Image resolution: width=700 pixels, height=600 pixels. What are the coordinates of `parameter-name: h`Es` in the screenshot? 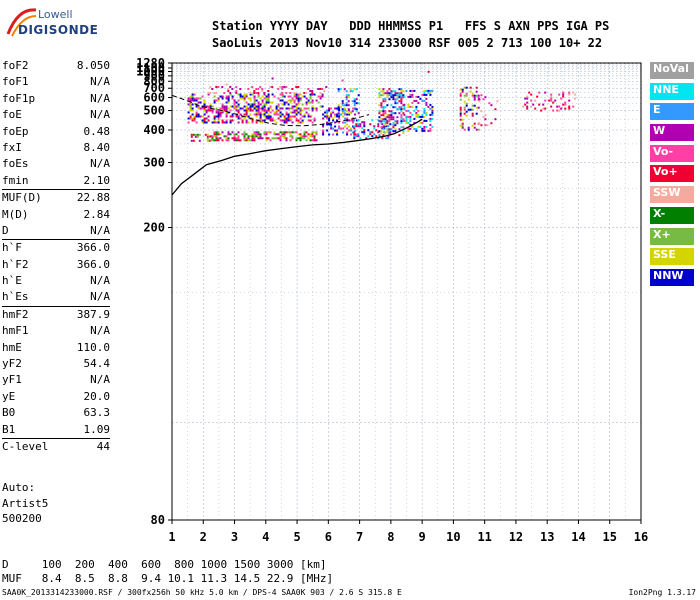 It's located at (15, 297).